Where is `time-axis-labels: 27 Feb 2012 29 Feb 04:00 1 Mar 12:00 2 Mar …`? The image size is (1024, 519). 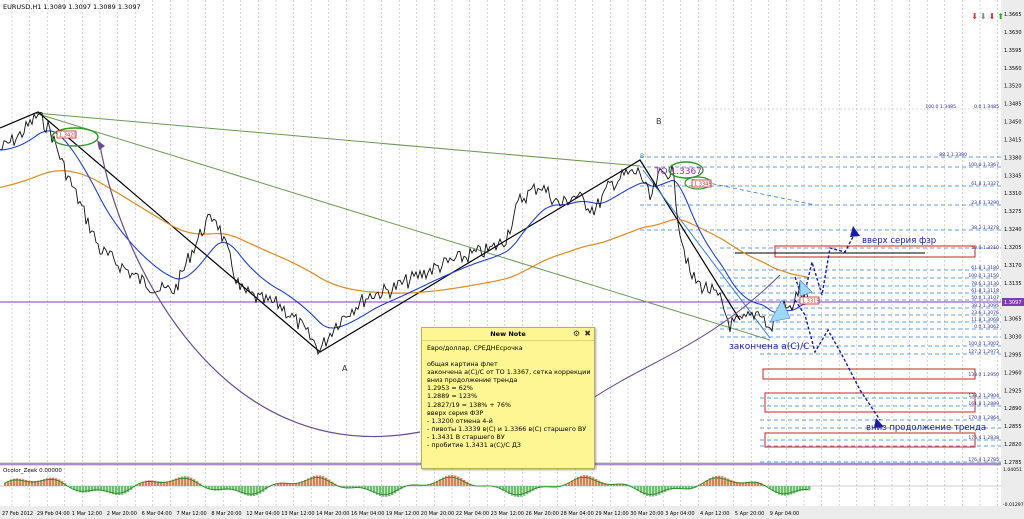
time-axis-labels: 27 Feb 2012 29 Feb 04:00 1 Mar 12:00 2 Mar … is located at coordinates (400, 514).